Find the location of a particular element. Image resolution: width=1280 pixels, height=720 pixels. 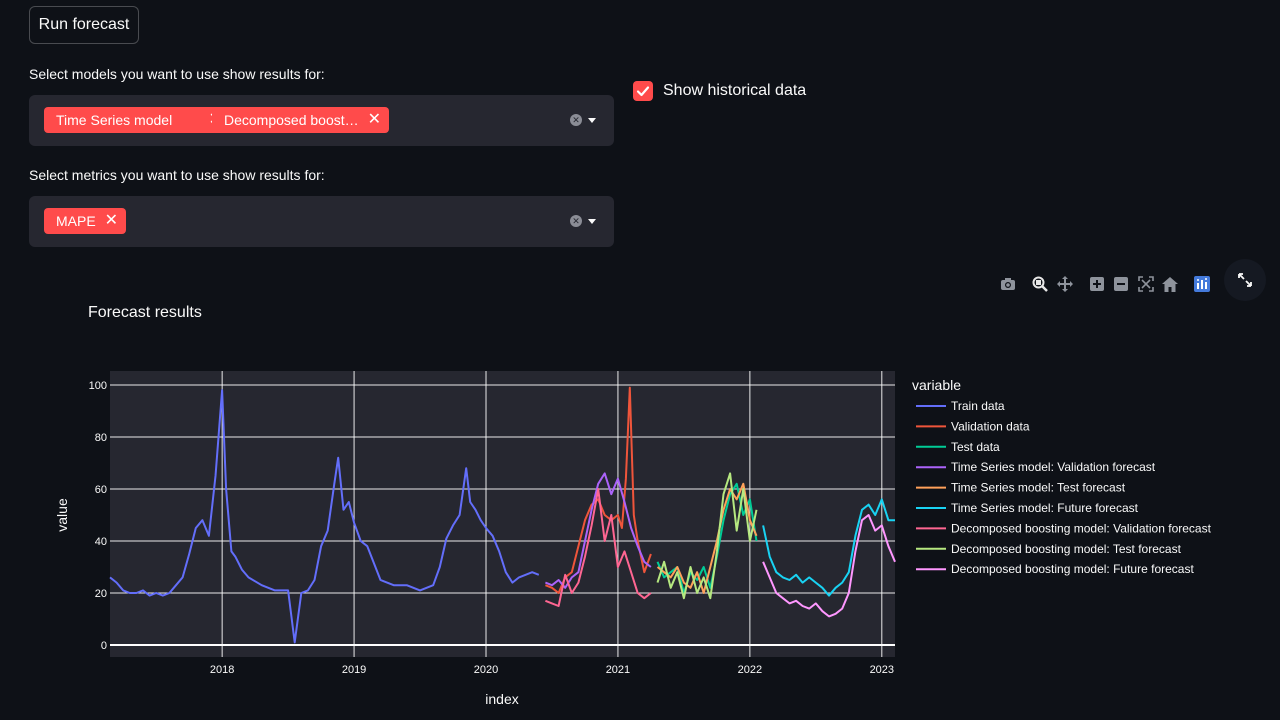

zoom-out-icon is located at coordinates (1121, 284).